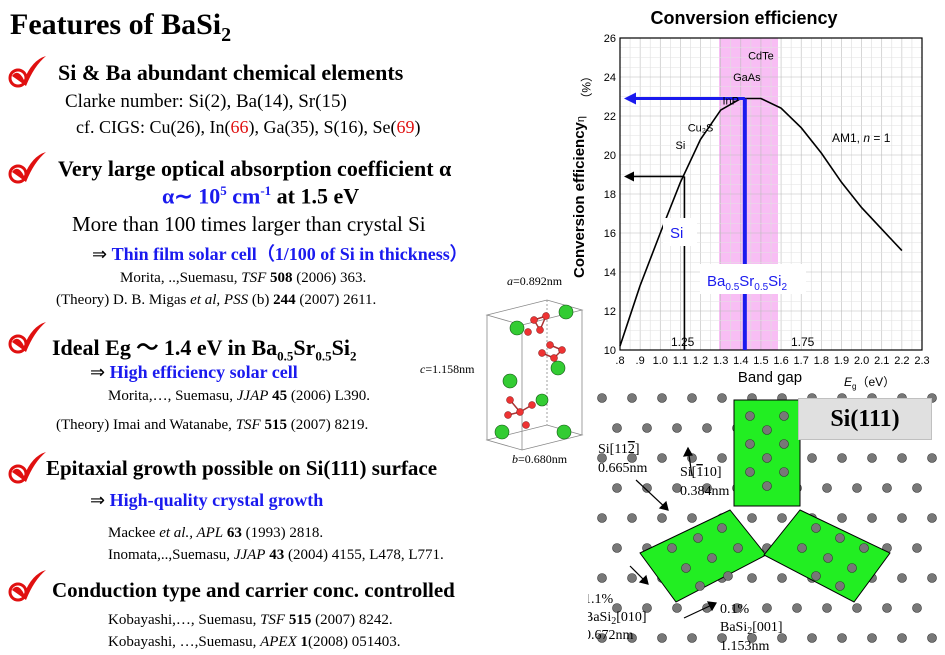 This screenshot has height=655, width=945. Describe the element at coordinates (204, 349) in the screenshot. I see `s3-heading: Ideal Eg ～ 1.4 eV in Ba0.5Sr0.5Si2` at that location.